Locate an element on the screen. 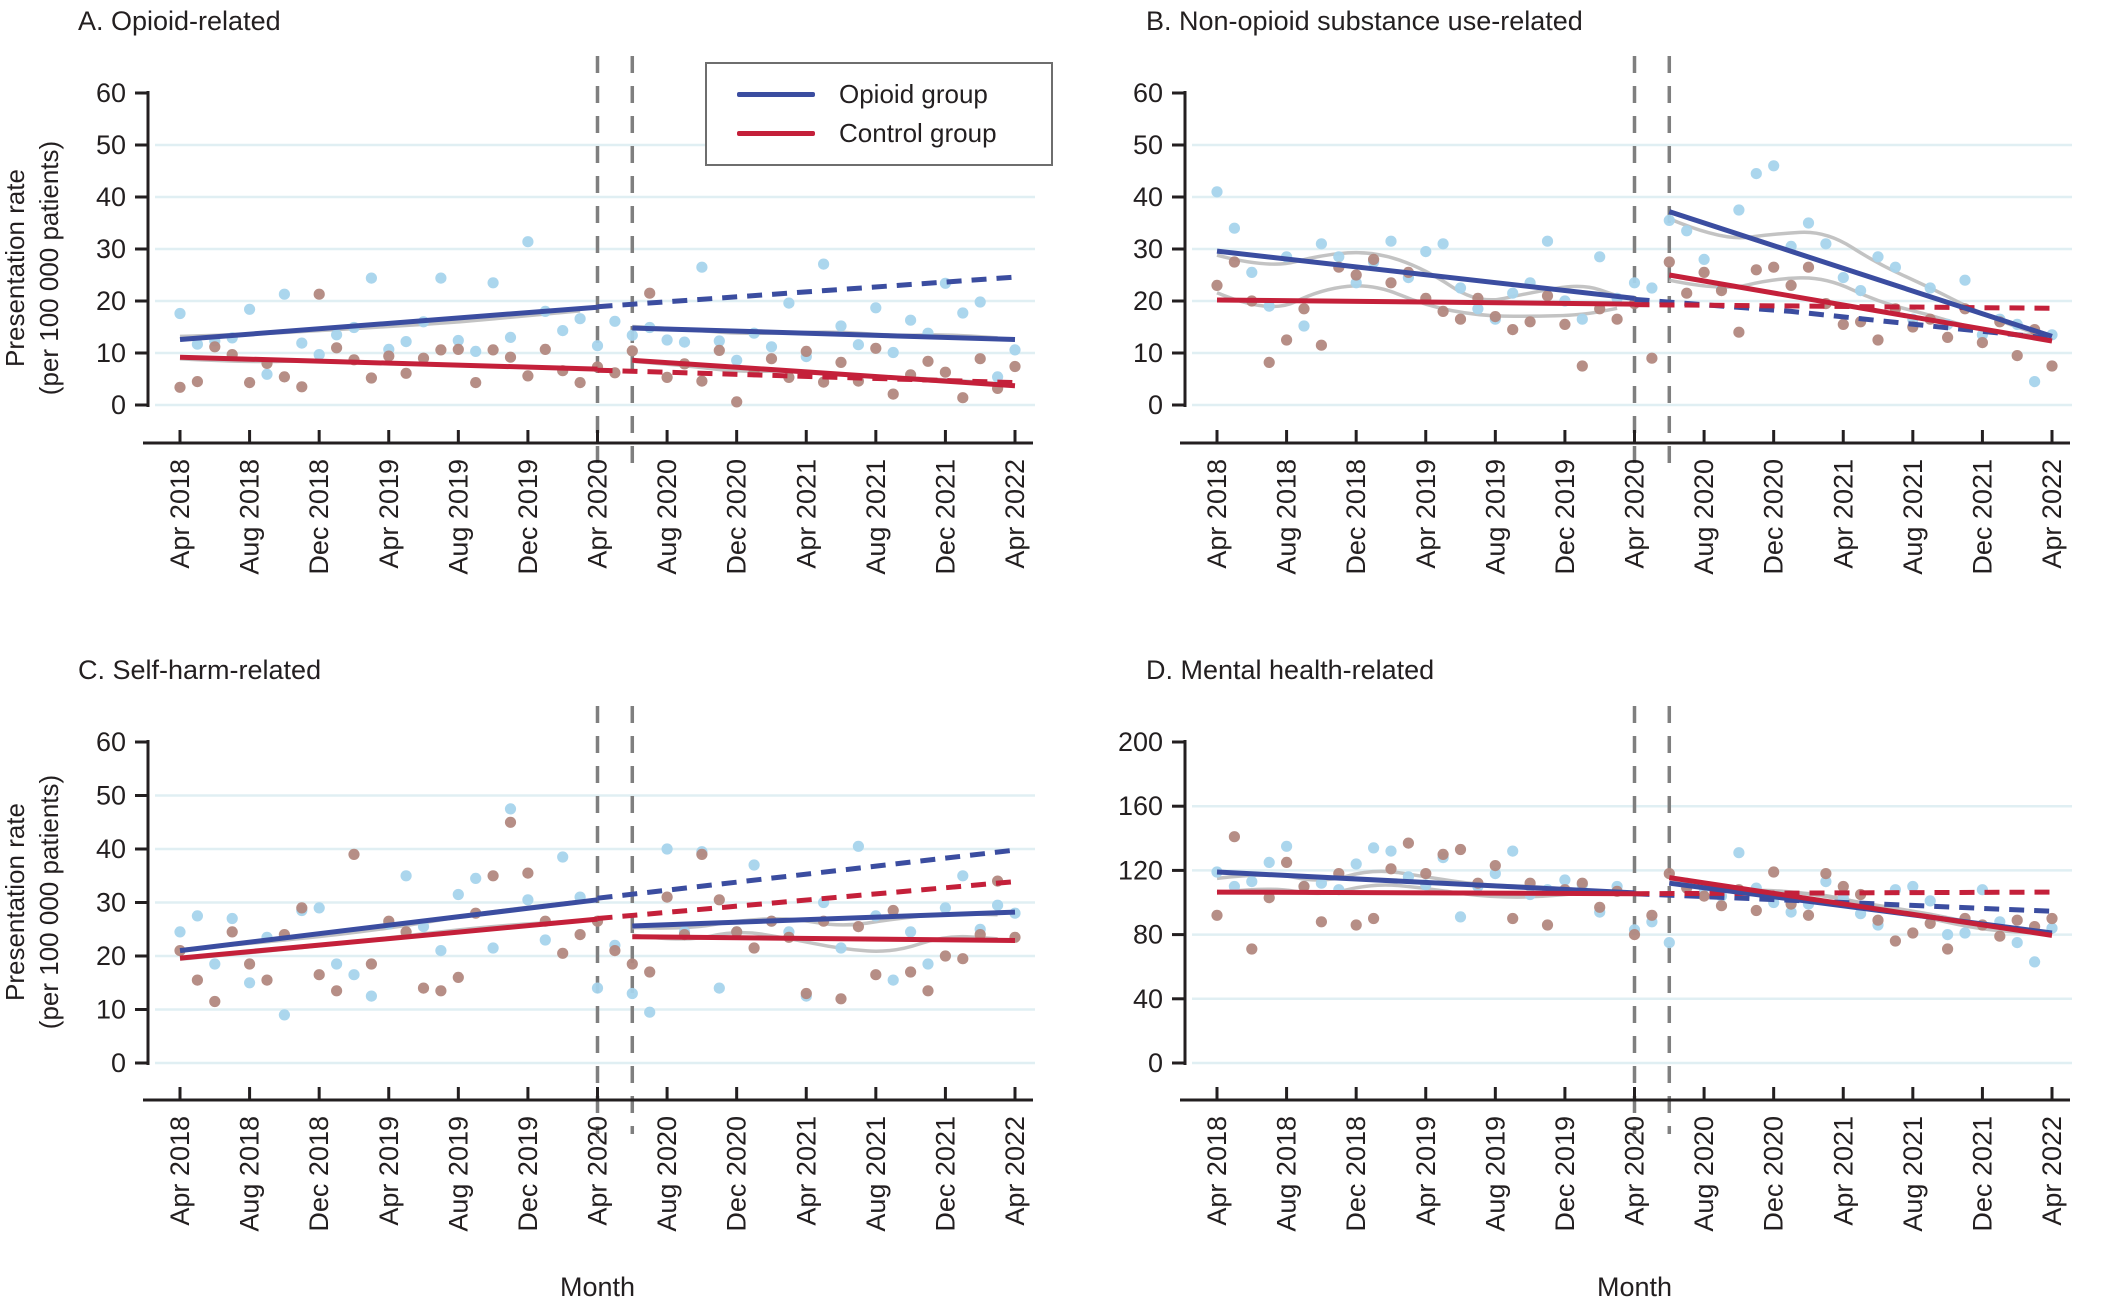 The image size is (2104, 1315). x-tick-label: Aug 2018 is located at coordinates (250, 517).